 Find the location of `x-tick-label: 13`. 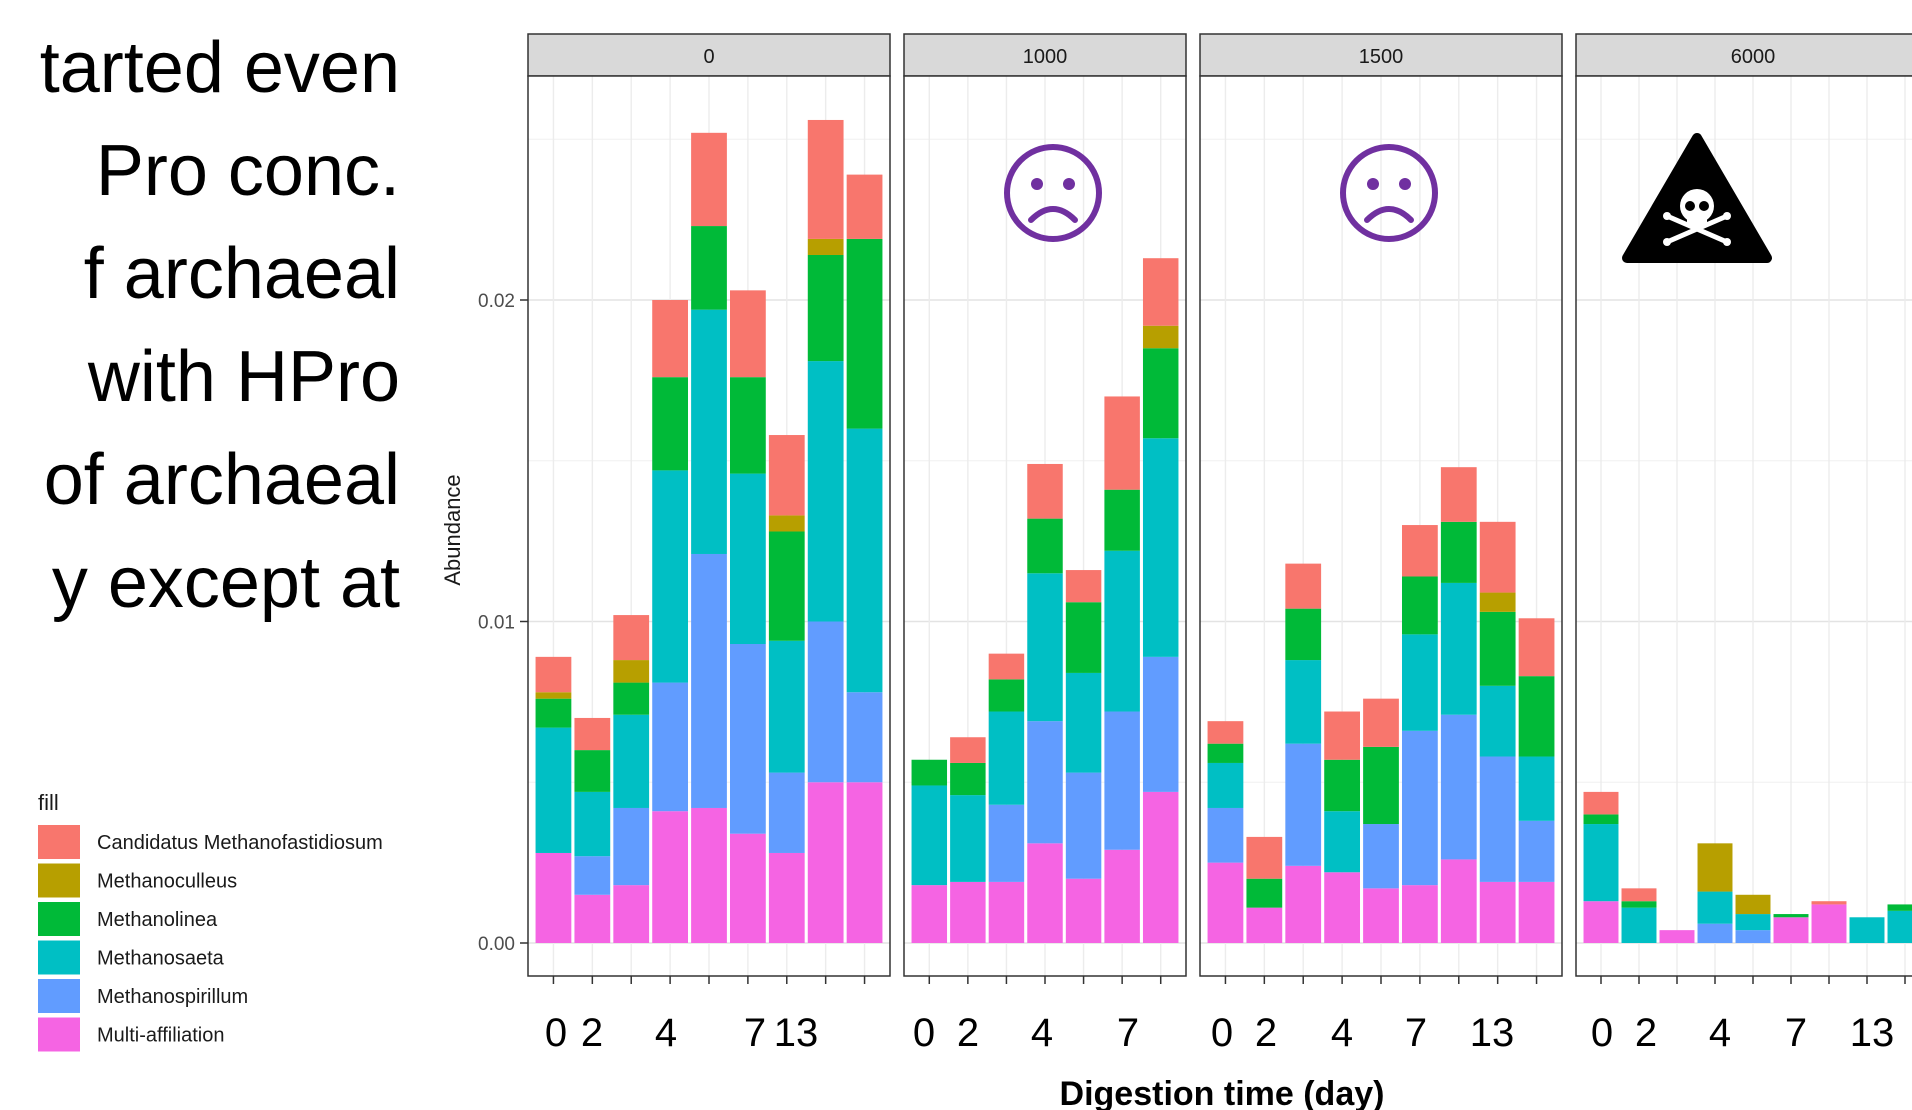

x-tick-label: 13 is located at coordinates (796, 1033).